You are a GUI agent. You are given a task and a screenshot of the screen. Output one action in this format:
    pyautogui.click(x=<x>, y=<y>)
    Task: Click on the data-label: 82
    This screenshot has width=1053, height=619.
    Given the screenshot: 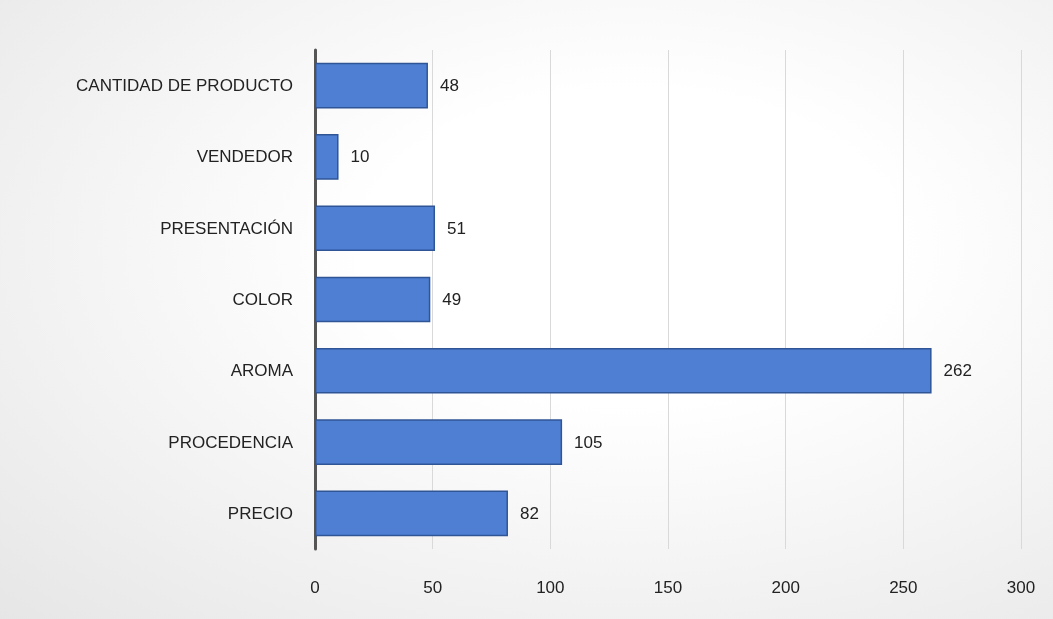 What is the action you would take?
    pyautogui.click(x=529, y=513)
    